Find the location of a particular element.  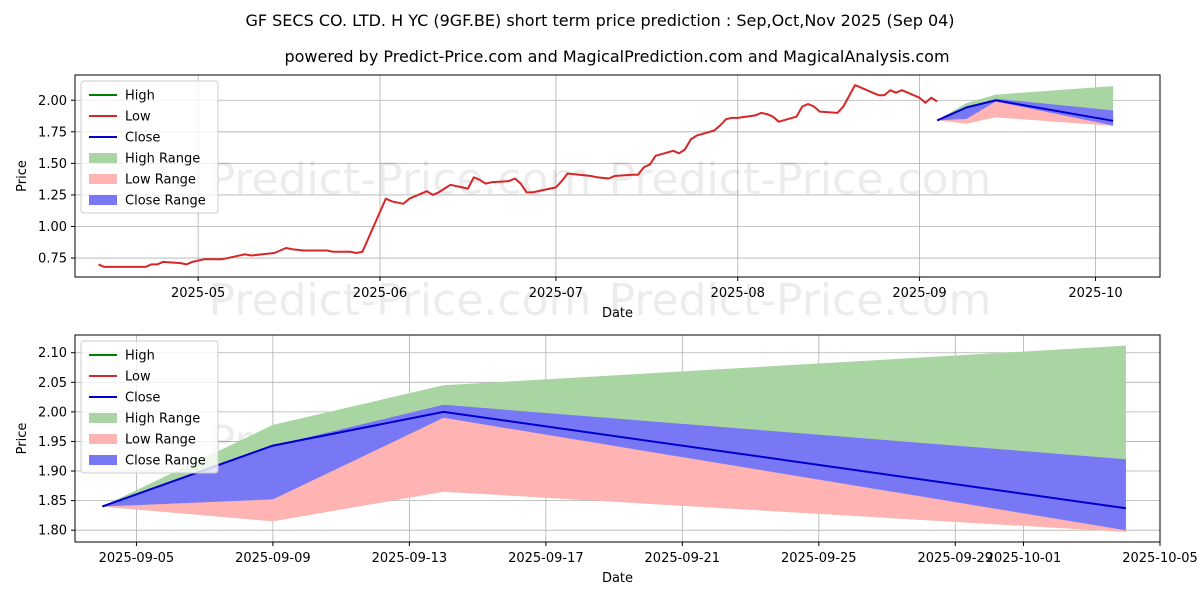

close-range-band is located at coordinates (1025, 112).